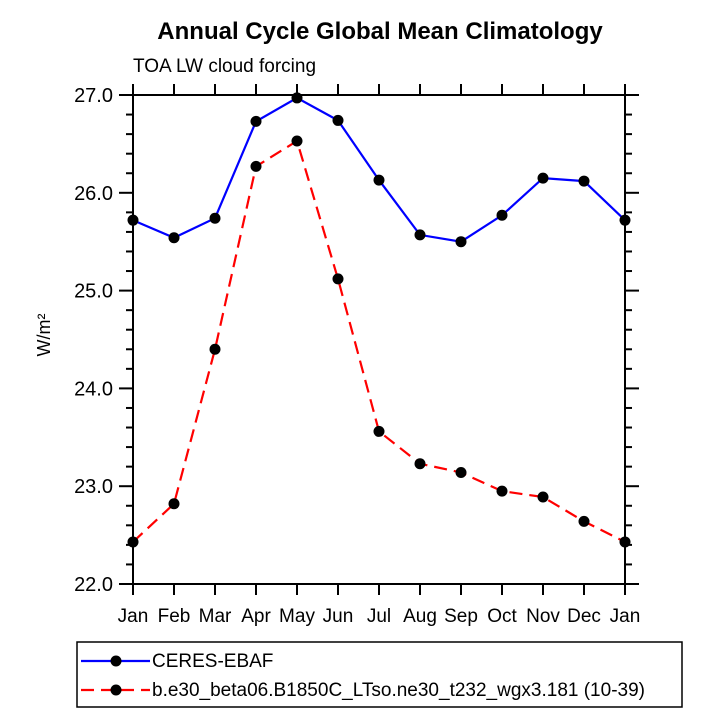  What do you see at coordinates (461, 616) in the screenshot?
I see `x-tick-label: Sep` at bounding box center [461, 616].